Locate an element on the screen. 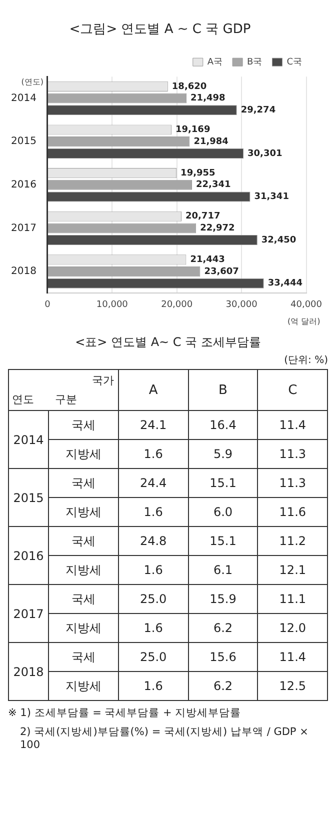 This screenshot has width=336, height=814. data-label: 11.1 is located at coordinates (293, 599).